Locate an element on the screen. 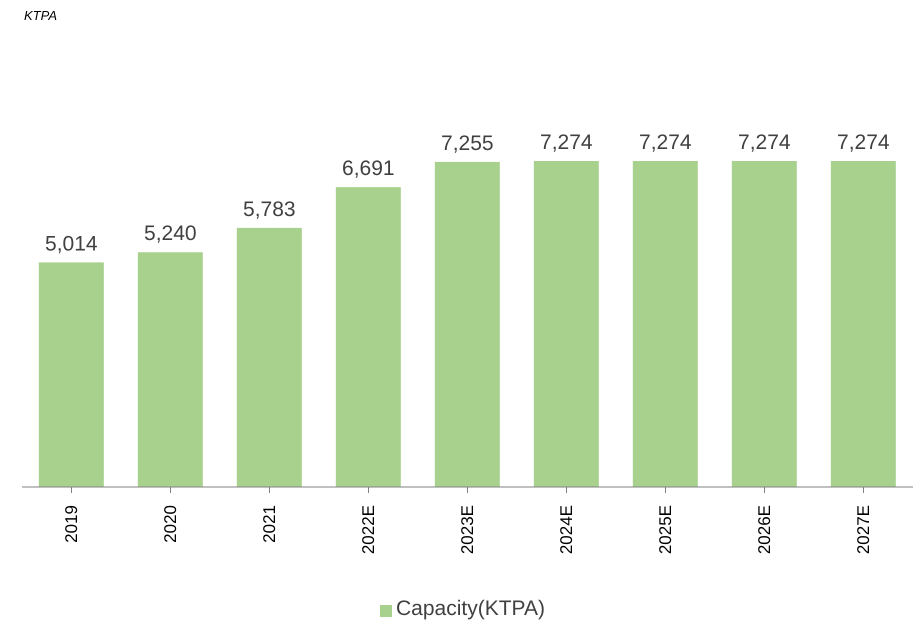 The image size is (913, 621). x-tick-label: 2027E is located at coordinates (863, 529).